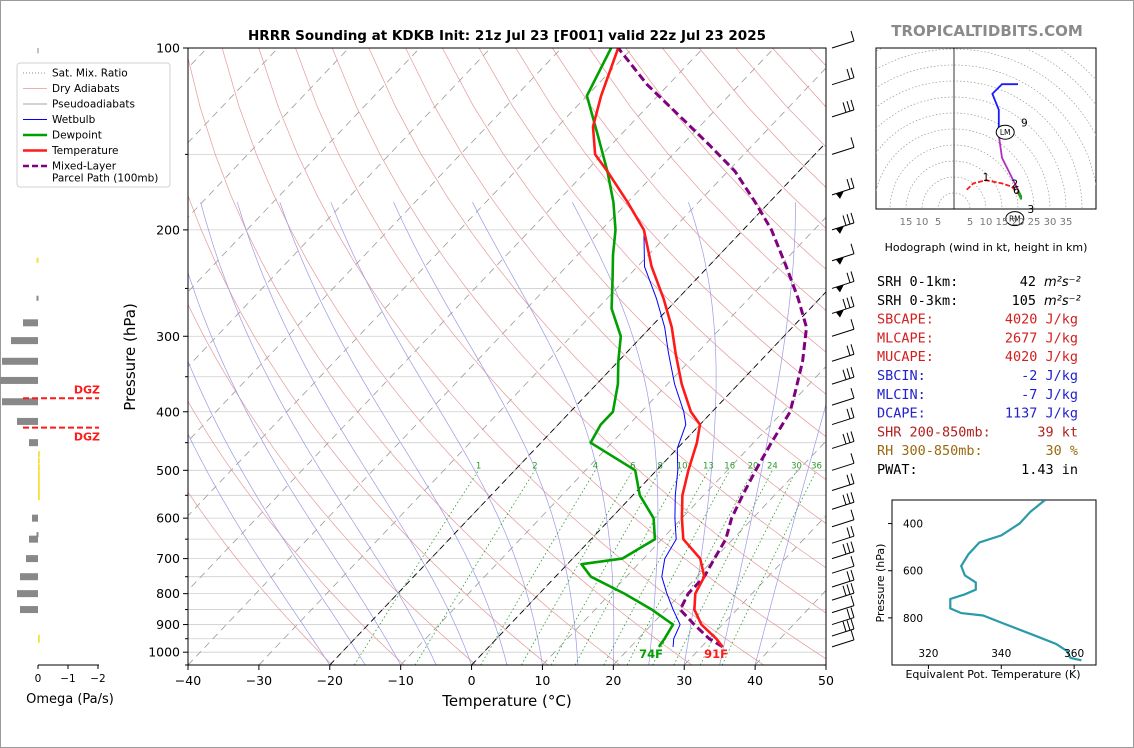  Describe the element at coordinates (86, 89) in the screenshot. I see `legend-label: Dry Adiabats` at that location.